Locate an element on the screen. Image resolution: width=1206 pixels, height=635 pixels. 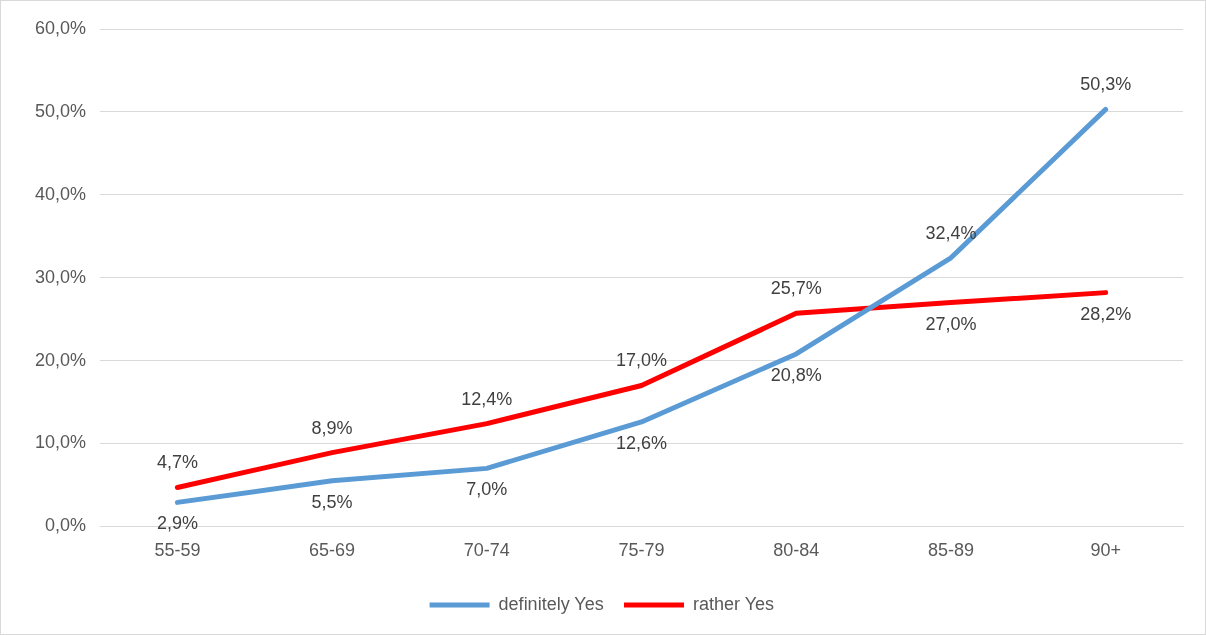
data-label: 2,9% is located at coordinates (177, 523).